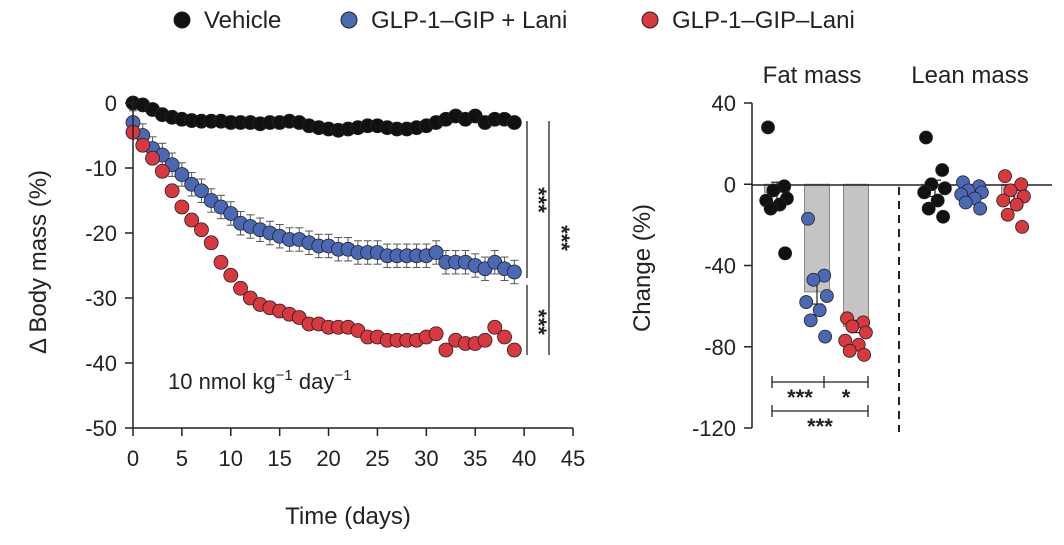  I want to click on sig-stars-fat-veh-conj: ***, so click(820, 426).